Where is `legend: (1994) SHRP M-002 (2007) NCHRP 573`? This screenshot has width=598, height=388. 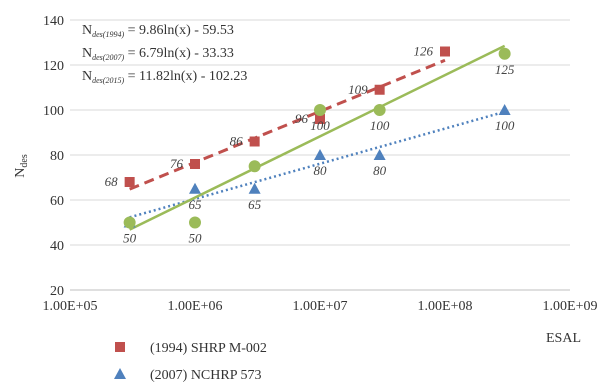 legend: (1994) SHRP M-002 (2007) NCHRP 573 is located at coordinates (190, 362).